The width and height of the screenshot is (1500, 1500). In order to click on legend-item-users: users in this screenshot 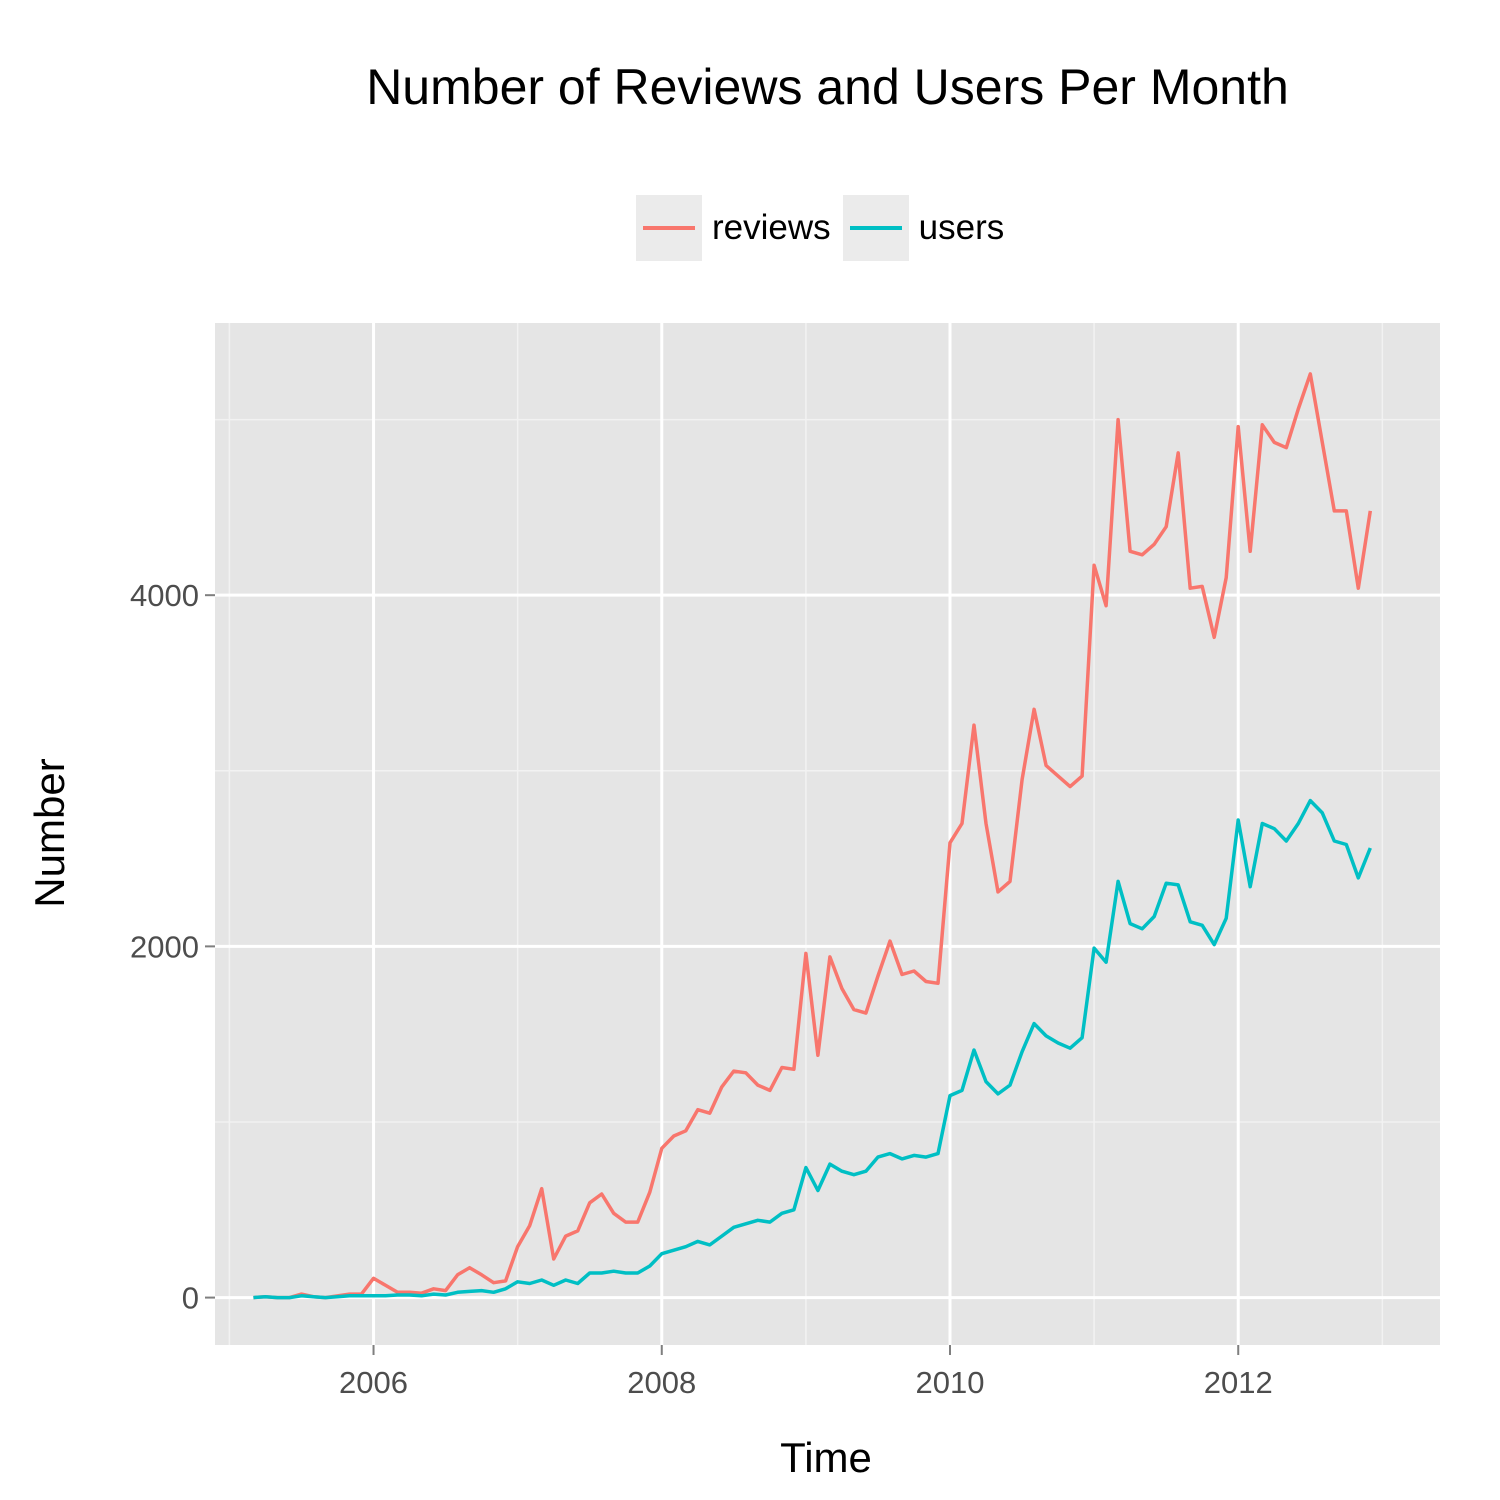, I will do `click(923, 228)`.